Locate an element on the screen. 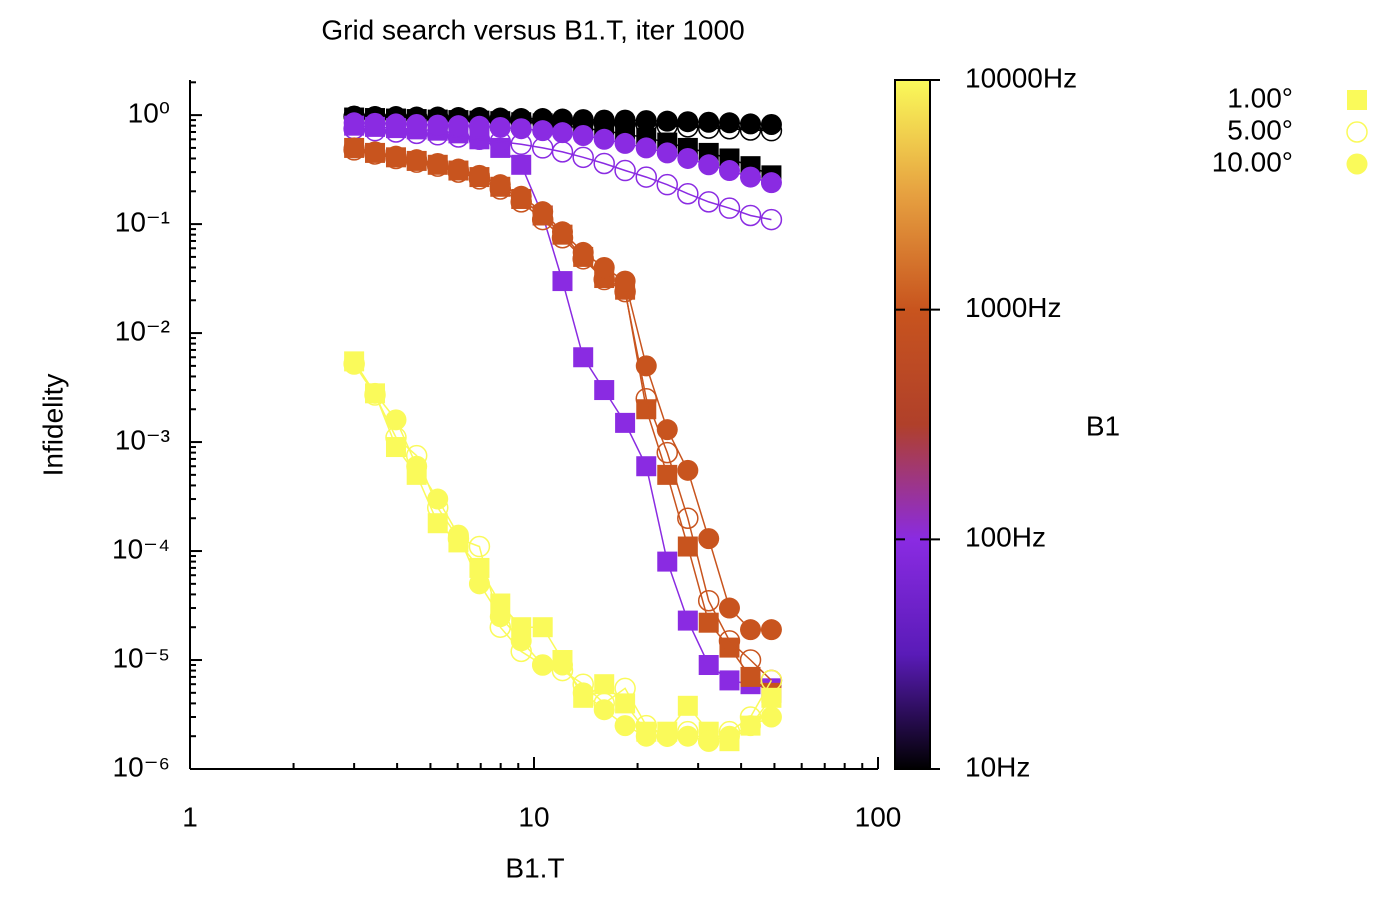 The image size is (1400, 900). x-tick-label: 100 is located at coordinates (878, 816).